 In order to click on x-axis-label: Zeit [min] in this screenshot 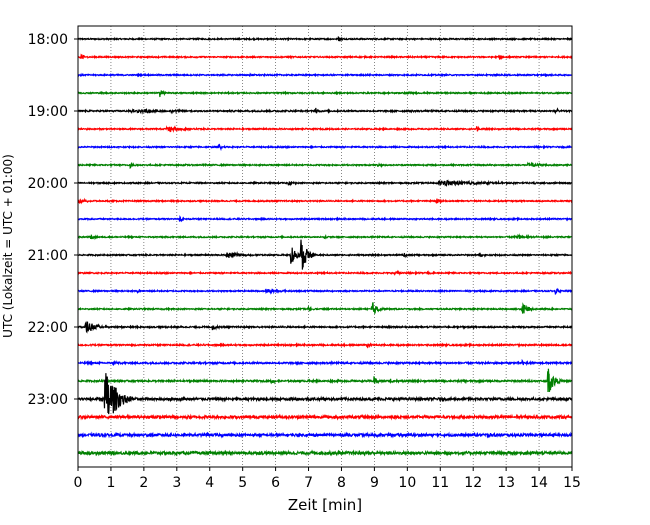, I will do `click(325, 505)`.